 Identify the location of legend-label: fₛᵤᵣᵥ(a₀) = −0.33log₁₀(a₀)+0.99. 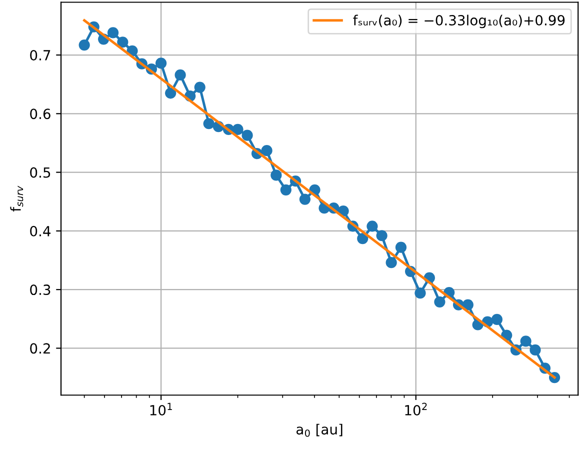
(459, 21).